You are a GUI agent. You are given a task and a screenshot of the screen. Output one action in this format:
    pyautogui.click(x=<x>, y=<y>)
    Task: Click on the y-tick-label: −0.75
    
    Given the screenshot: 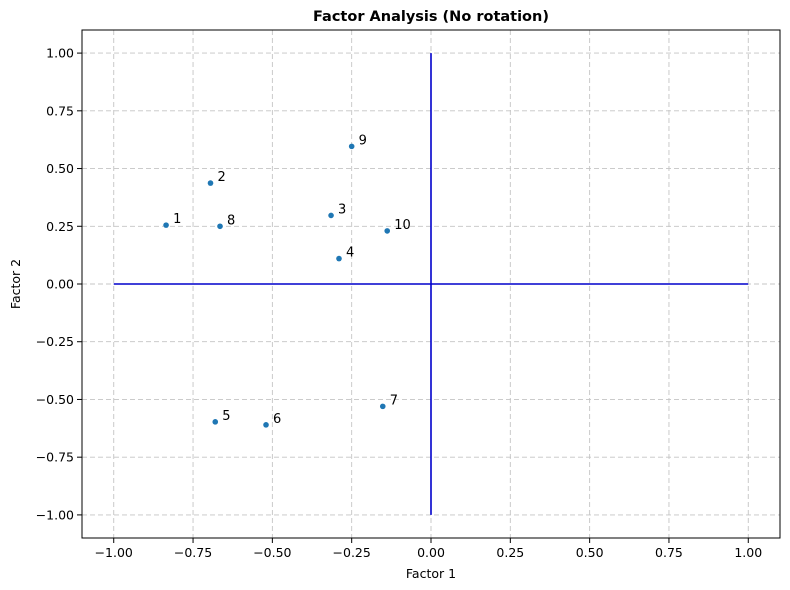 What is the action you would take?
    pyautogui.click(x=55, y=457)
    